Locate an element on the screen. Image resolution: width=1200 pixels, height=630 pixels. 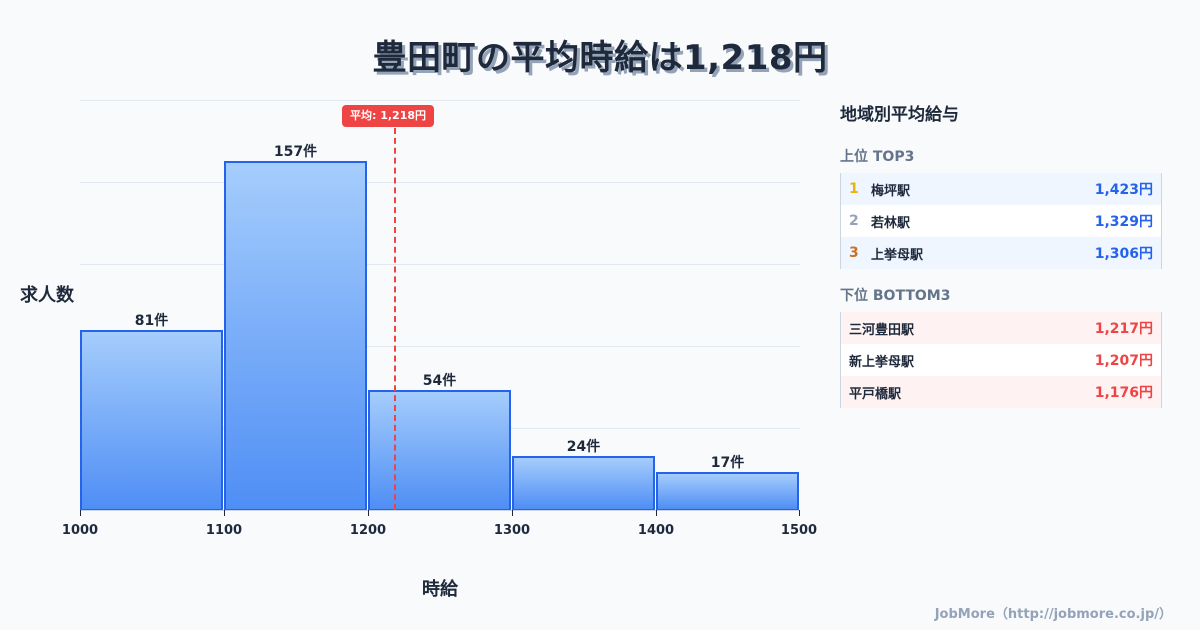
footer-credit: JobMore（http://jobmore.co.jp/） is located at coordinates (1053, 614).